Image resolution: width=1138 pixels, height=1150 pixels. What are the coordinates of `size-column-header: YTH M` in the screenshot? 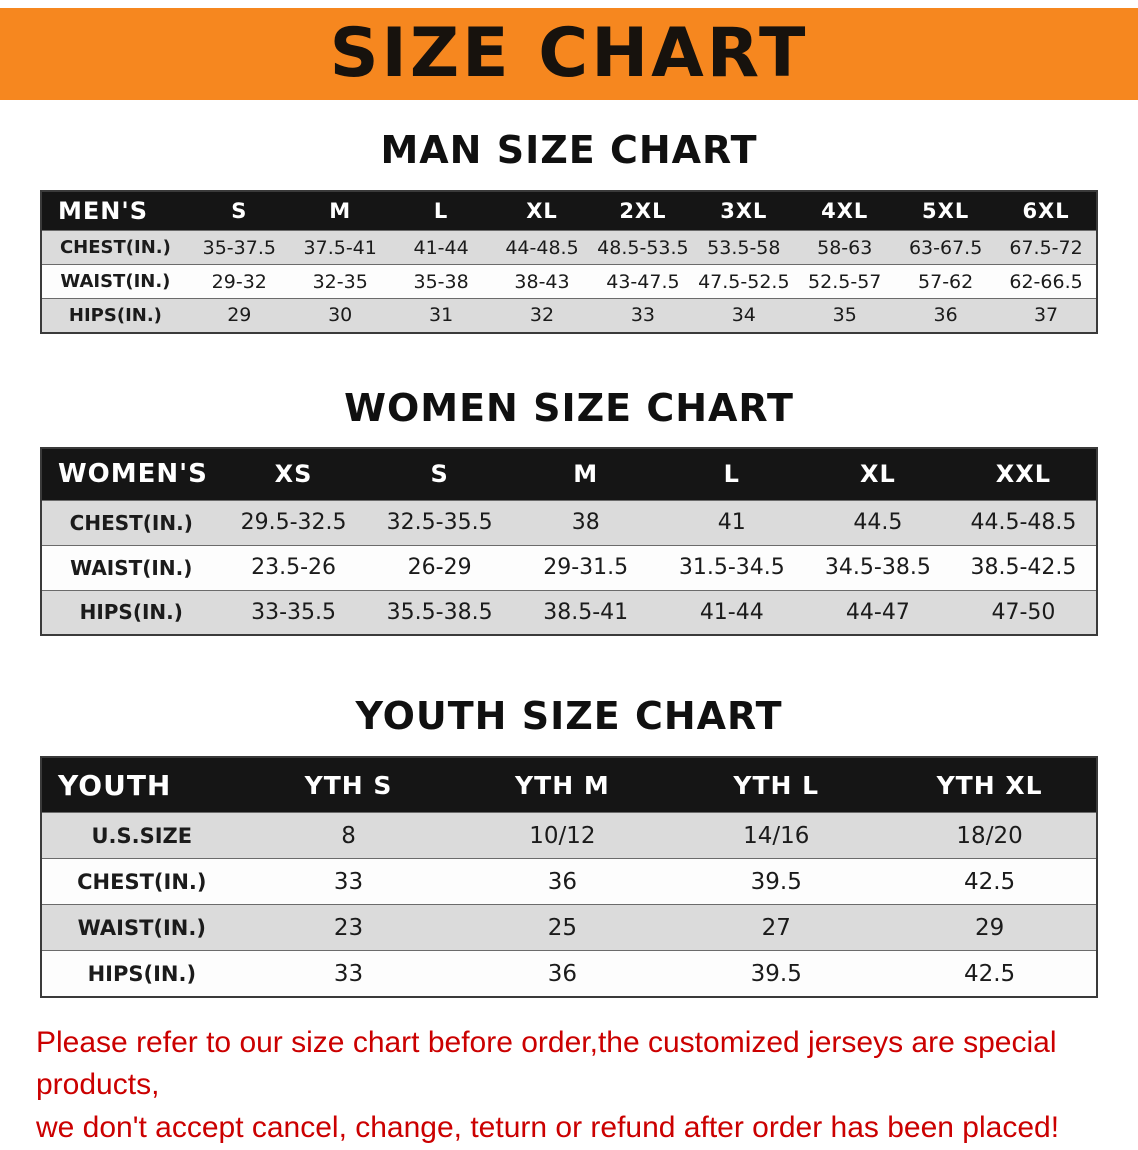 It's located at (562, 784).